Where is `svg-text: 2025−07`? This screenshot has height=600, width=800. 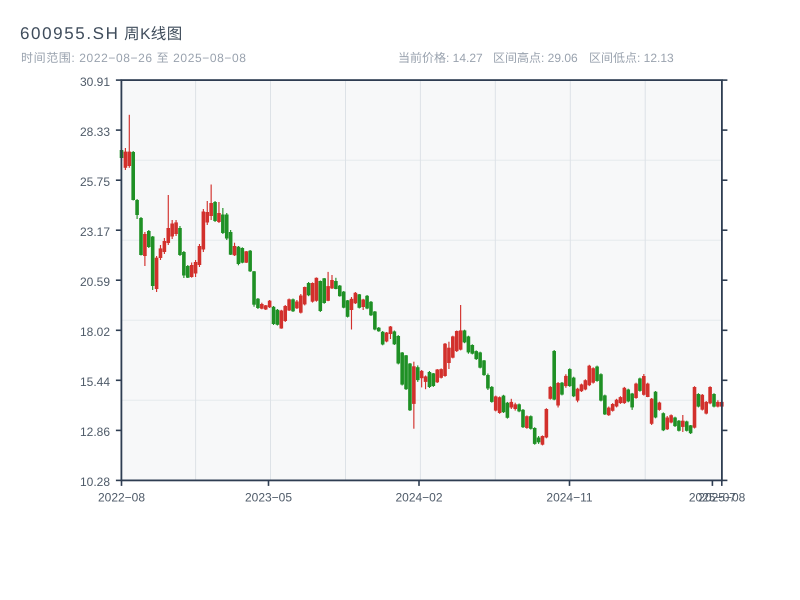 svg-text: 2025−07 is located at coordinates (712, 498).